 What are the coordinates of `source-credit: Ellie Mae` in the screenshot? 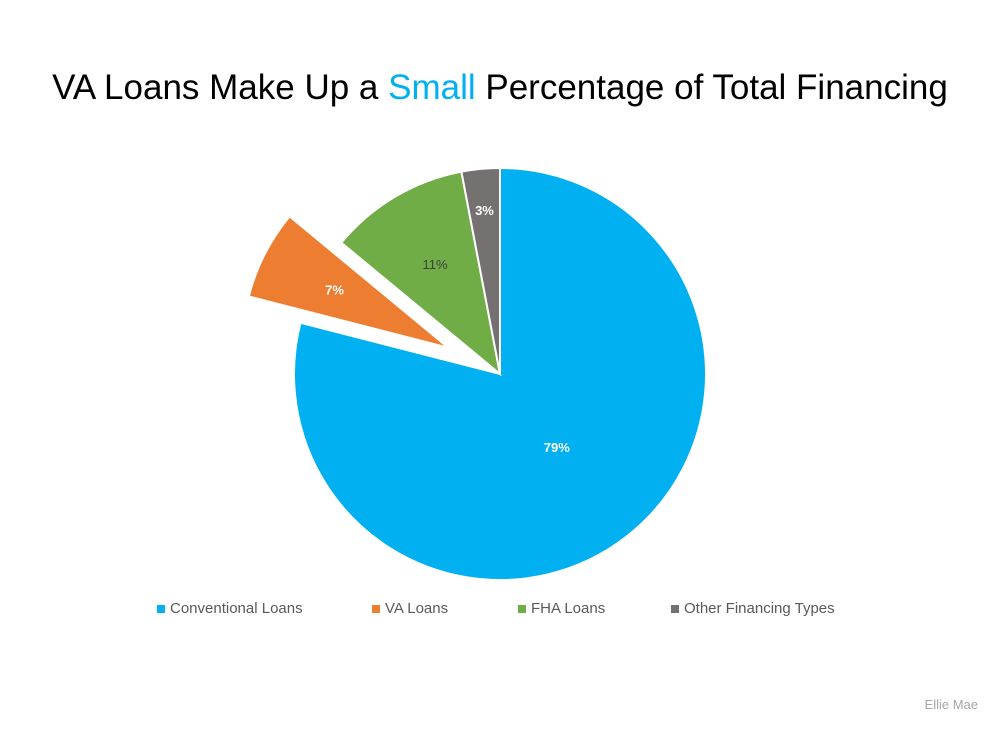 It's located at (951, 704).